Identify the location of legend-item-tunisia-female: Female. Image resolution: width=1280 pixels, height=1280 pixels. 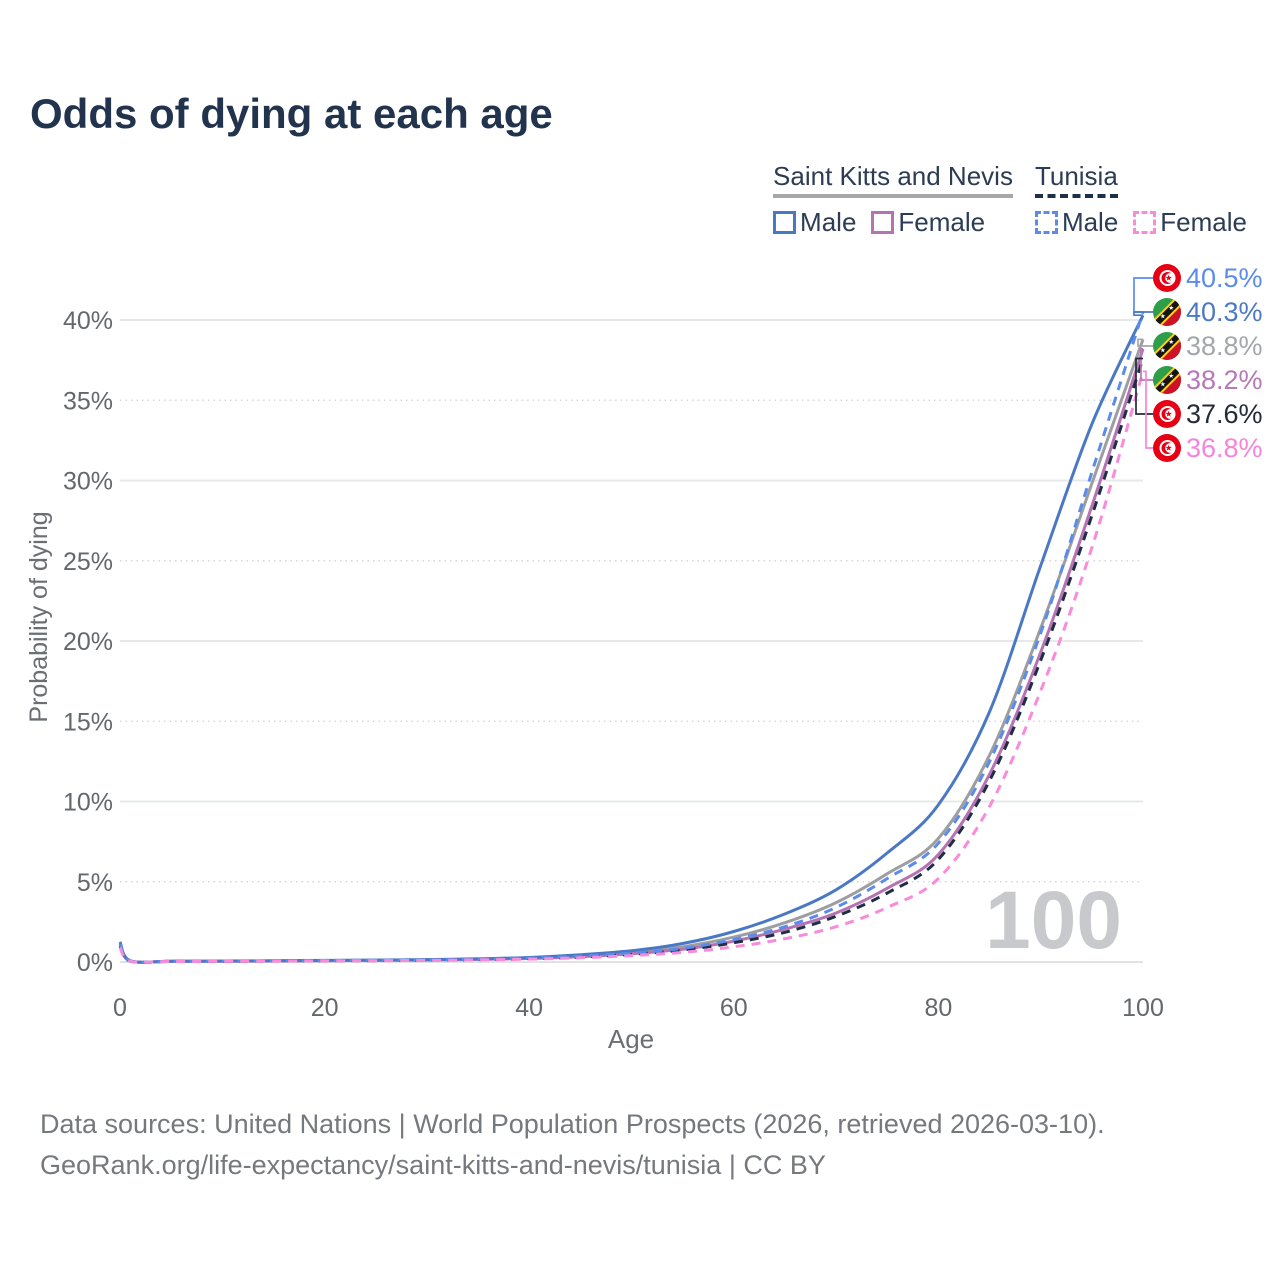
(1190, 222).